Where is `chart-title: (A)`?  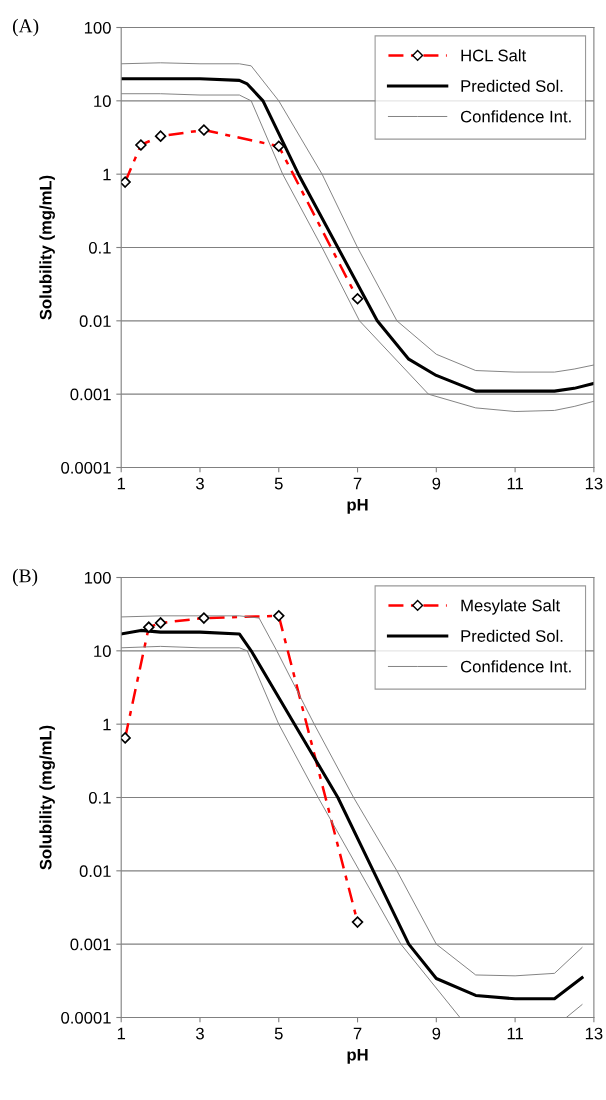
chart-title: (A) is located at coordinates (25, 27).